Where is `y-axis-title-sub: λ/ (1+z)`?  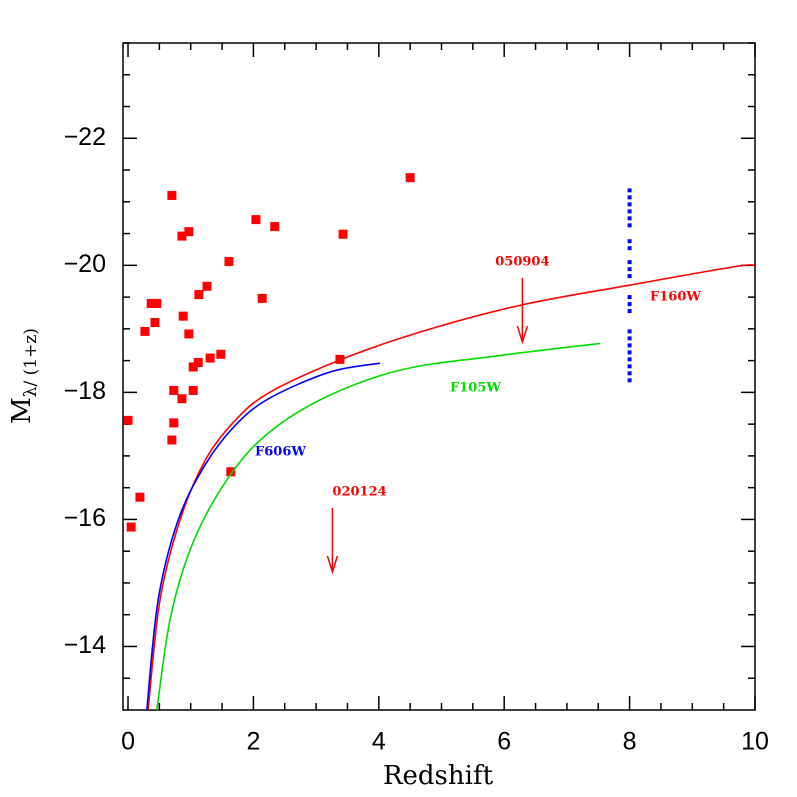
y-axis-title-sub: λ/ (1+z) is located at coordinates (31, 362).